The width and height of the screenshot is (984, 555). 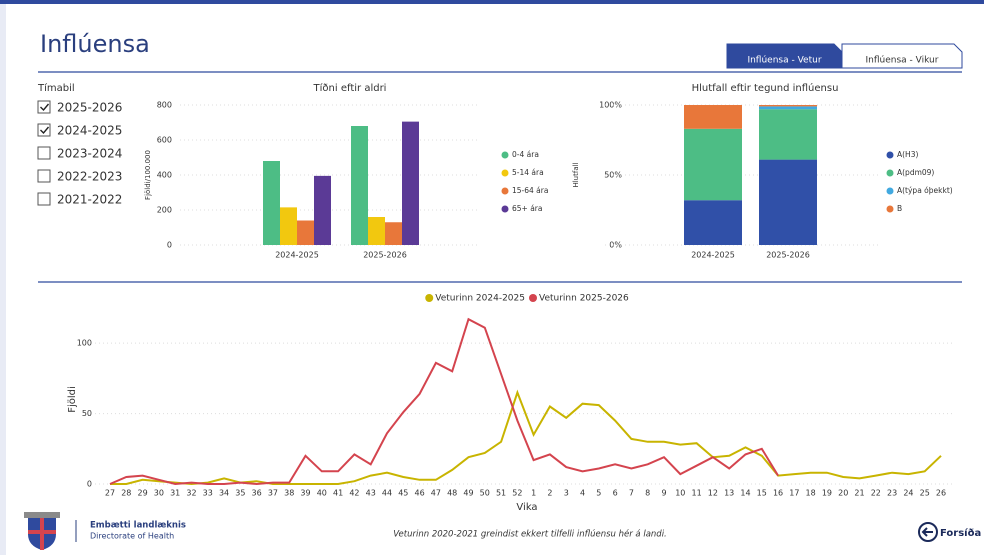 I want to click on x-tick-label: 30, so click(x=159, y=493).